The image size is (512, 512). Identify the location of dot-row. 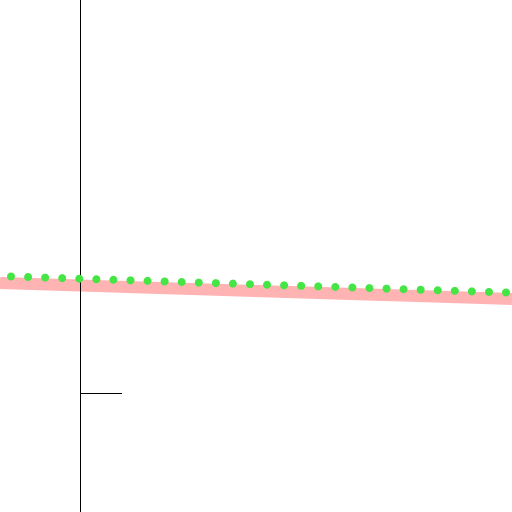
(258, 284).